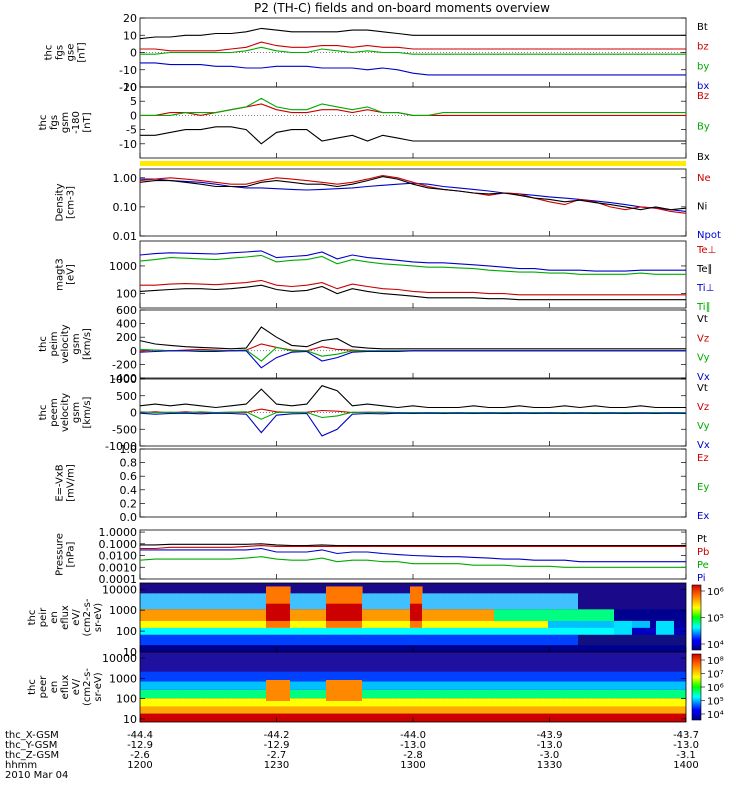 This screenshot has height=800, width=750. What do you see at coordinates (413, 483) in the screenshot?
I see `panel-frame` at bounding box center [413, 483].